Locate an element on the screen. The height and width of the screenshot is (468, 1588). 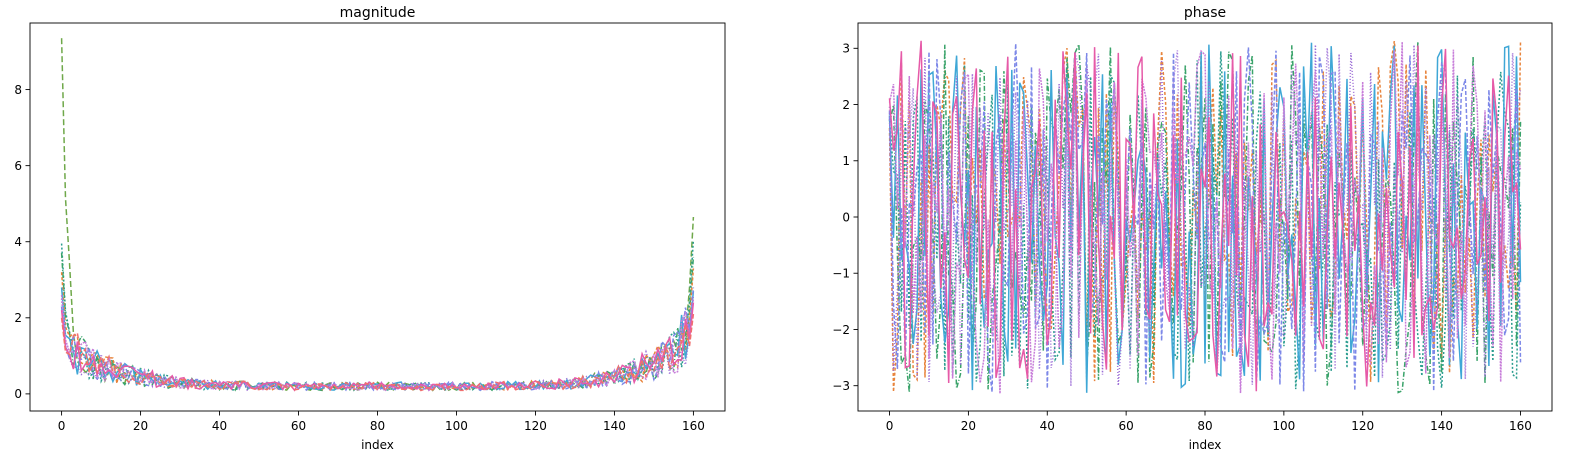
phase-x-label: index is located at coordinates (1205, 445).